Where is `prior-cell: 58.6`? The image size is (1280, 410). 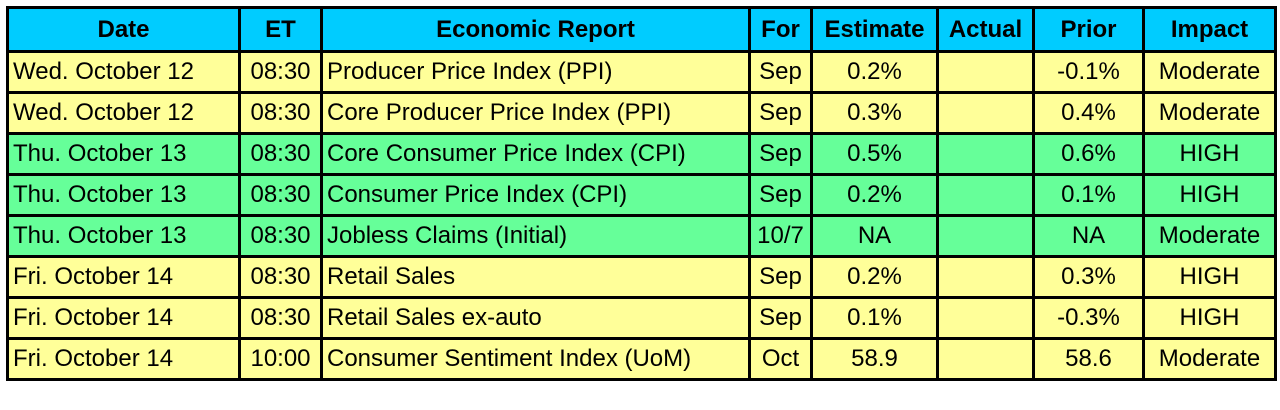 prior-cell: 58.6 is located at coordinates (1088, 359).